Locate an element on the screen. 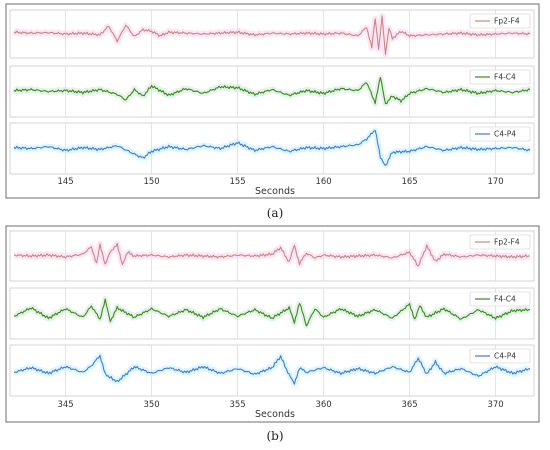  panel-b-caption: (b) is located at coordinates (274, 436).